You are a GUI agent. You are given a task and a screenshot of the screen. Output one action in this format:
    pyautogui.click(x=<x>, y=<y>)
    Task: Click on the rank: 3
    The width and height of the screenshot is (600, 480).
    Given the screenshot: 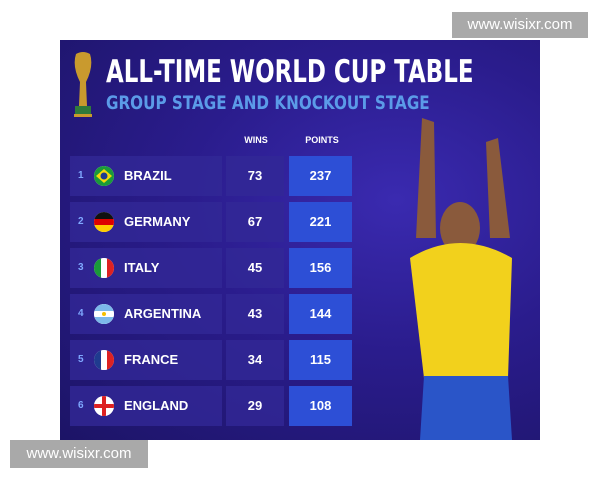 What is the action you would take?
    pyautogui.click(x=81, y=267)
    